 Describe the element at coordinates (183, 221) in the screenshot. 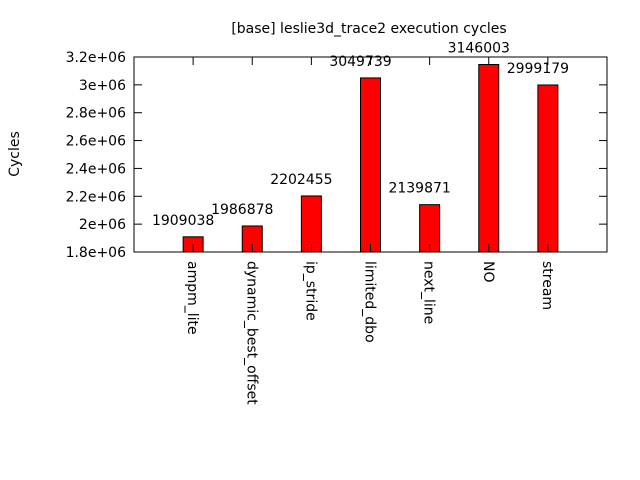

I see `data-label: 1909038` at that location.